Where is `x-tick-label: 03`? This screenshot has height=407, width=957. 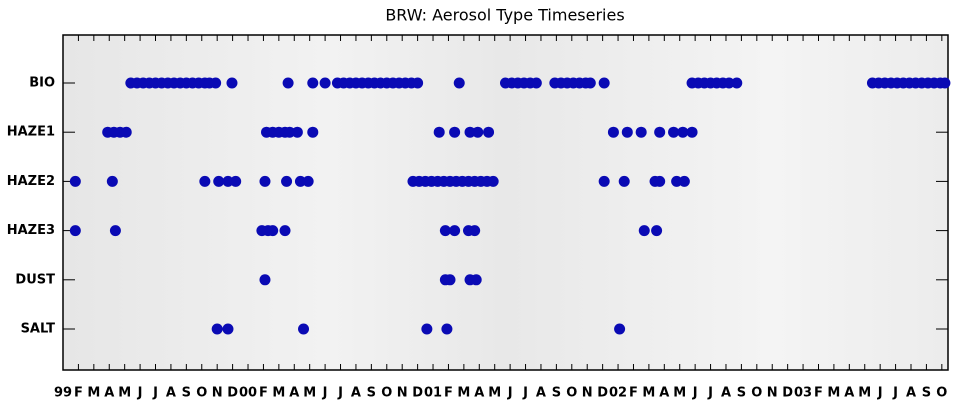 x-tick-label: 03 is located at coordinates (803, 393).